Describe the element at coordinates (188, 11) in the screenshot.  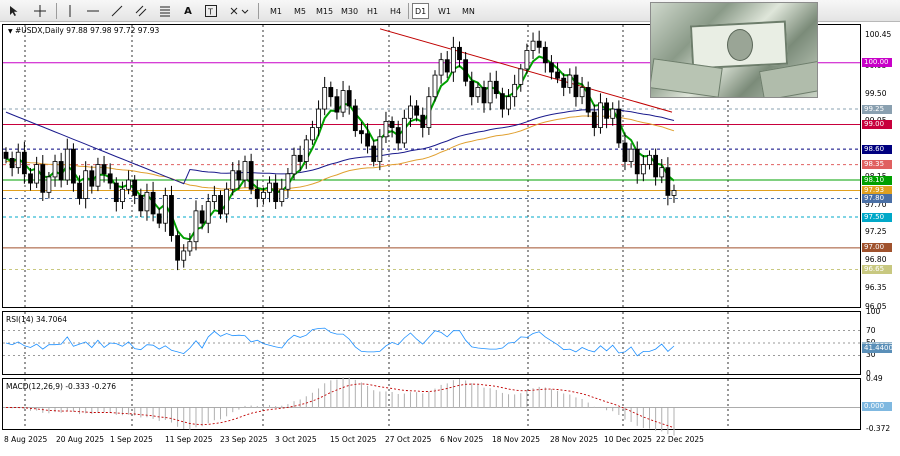
I see `text-icon: A` at that location.